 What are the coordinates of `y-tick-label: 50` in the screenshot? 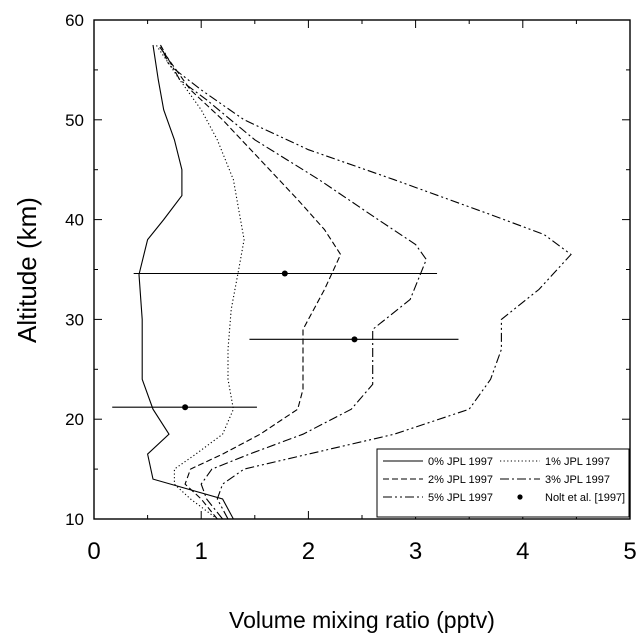 It's located at (74, 120).